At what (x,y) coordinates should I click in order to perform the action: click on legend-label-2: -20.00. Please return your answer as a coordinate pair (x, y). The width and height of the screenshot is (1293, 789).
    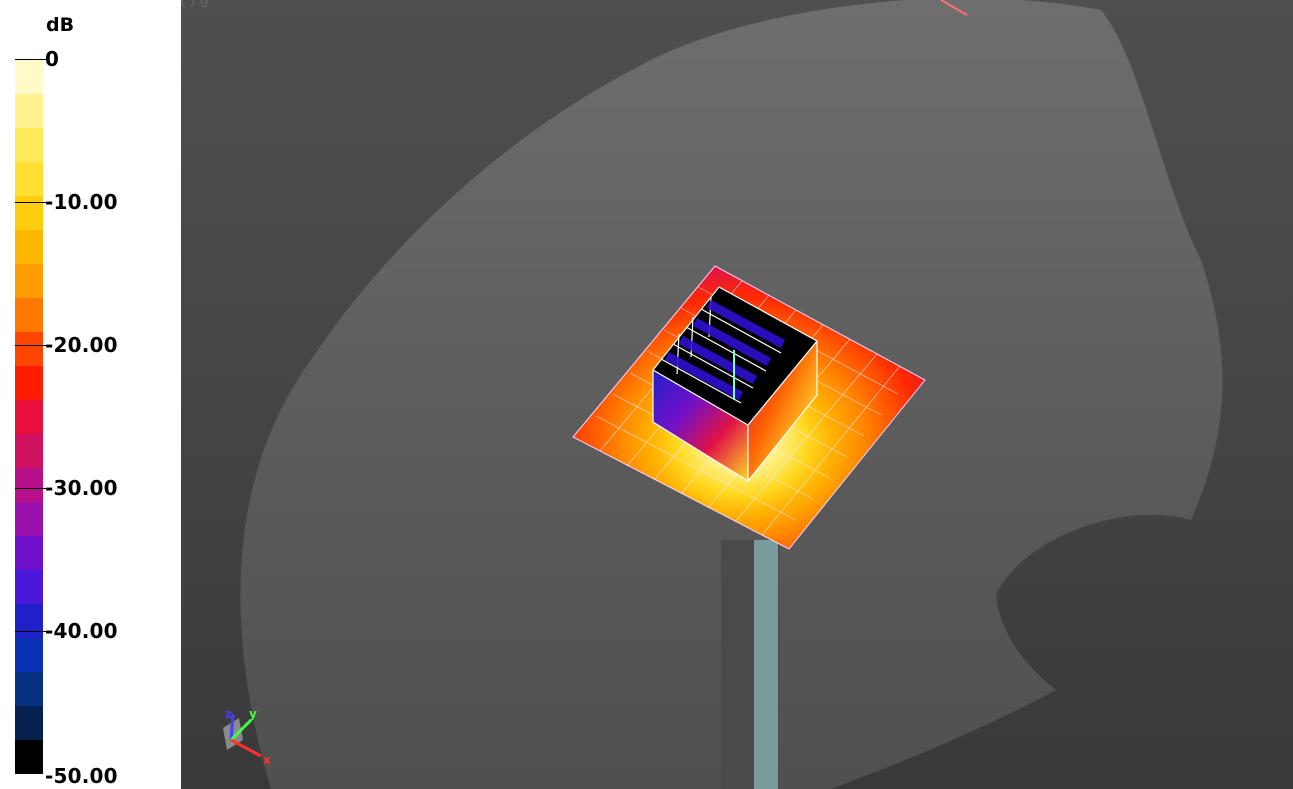
    Looking at the image, I should click on (81, 345).